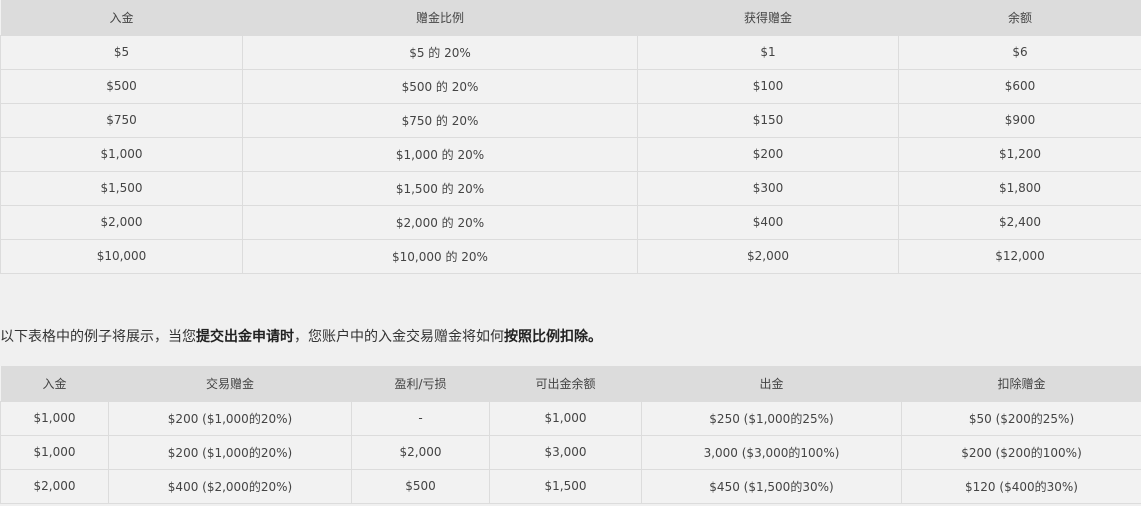 The width and height of the screenshot is (1141, 506). I want to click on table-cell: $250 ($1,000的25%), so click(771, 418).